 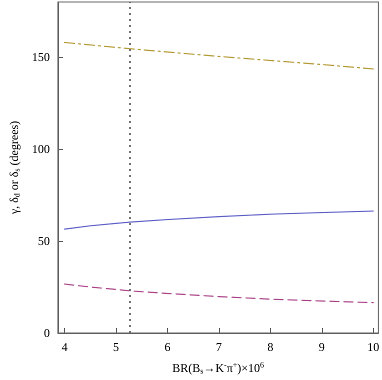 I want to click on x-tick-label: 9, so click(x=321, y=347).